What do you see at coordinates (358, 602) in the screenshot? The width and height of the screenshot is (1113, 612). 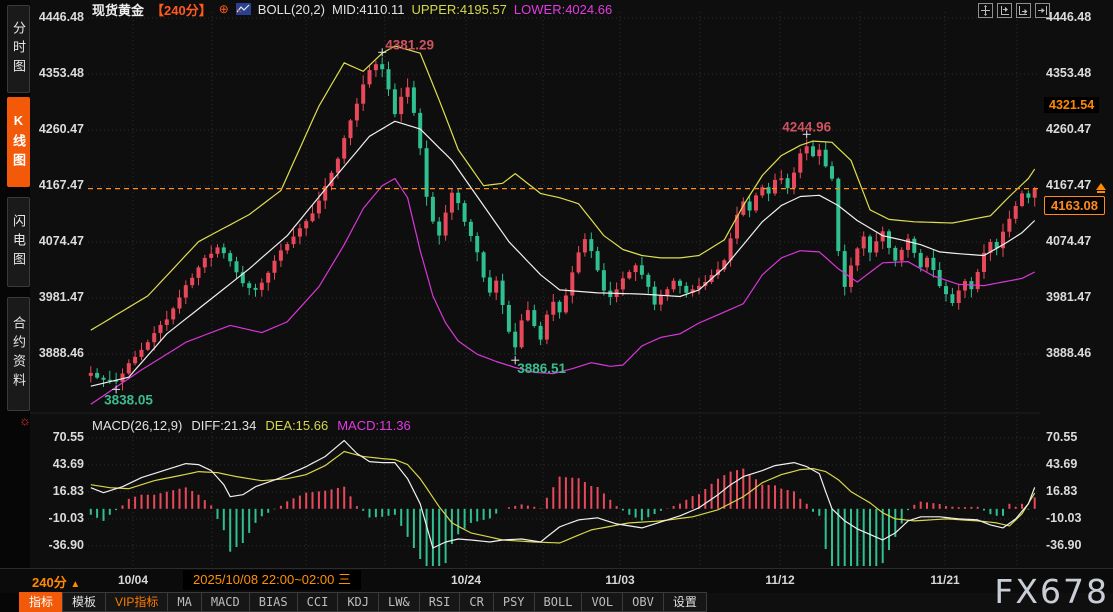 I see `tab-kdj: KDJ` at bounding box center [358, 602].